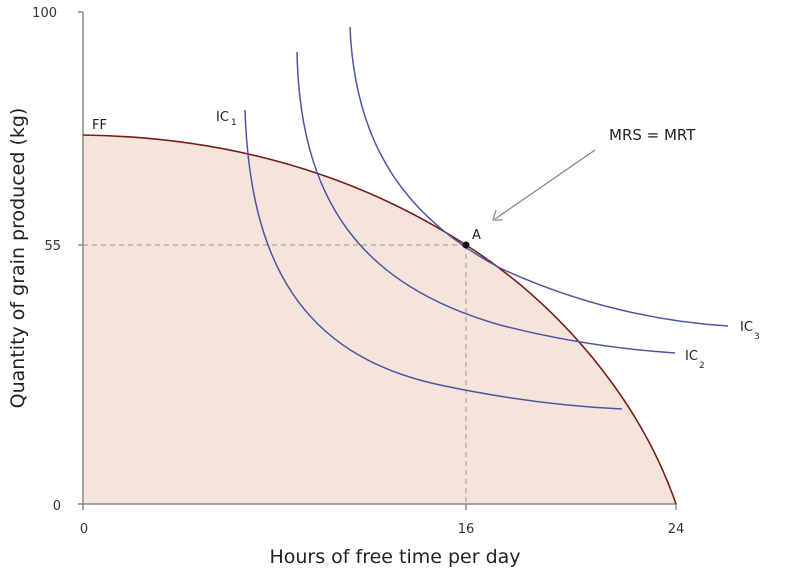 This screenshot has width=810, height=571. Describe the element at coordinates (52, 246) in the screenshot. I see `y-tick-label-55: 55` at that location.